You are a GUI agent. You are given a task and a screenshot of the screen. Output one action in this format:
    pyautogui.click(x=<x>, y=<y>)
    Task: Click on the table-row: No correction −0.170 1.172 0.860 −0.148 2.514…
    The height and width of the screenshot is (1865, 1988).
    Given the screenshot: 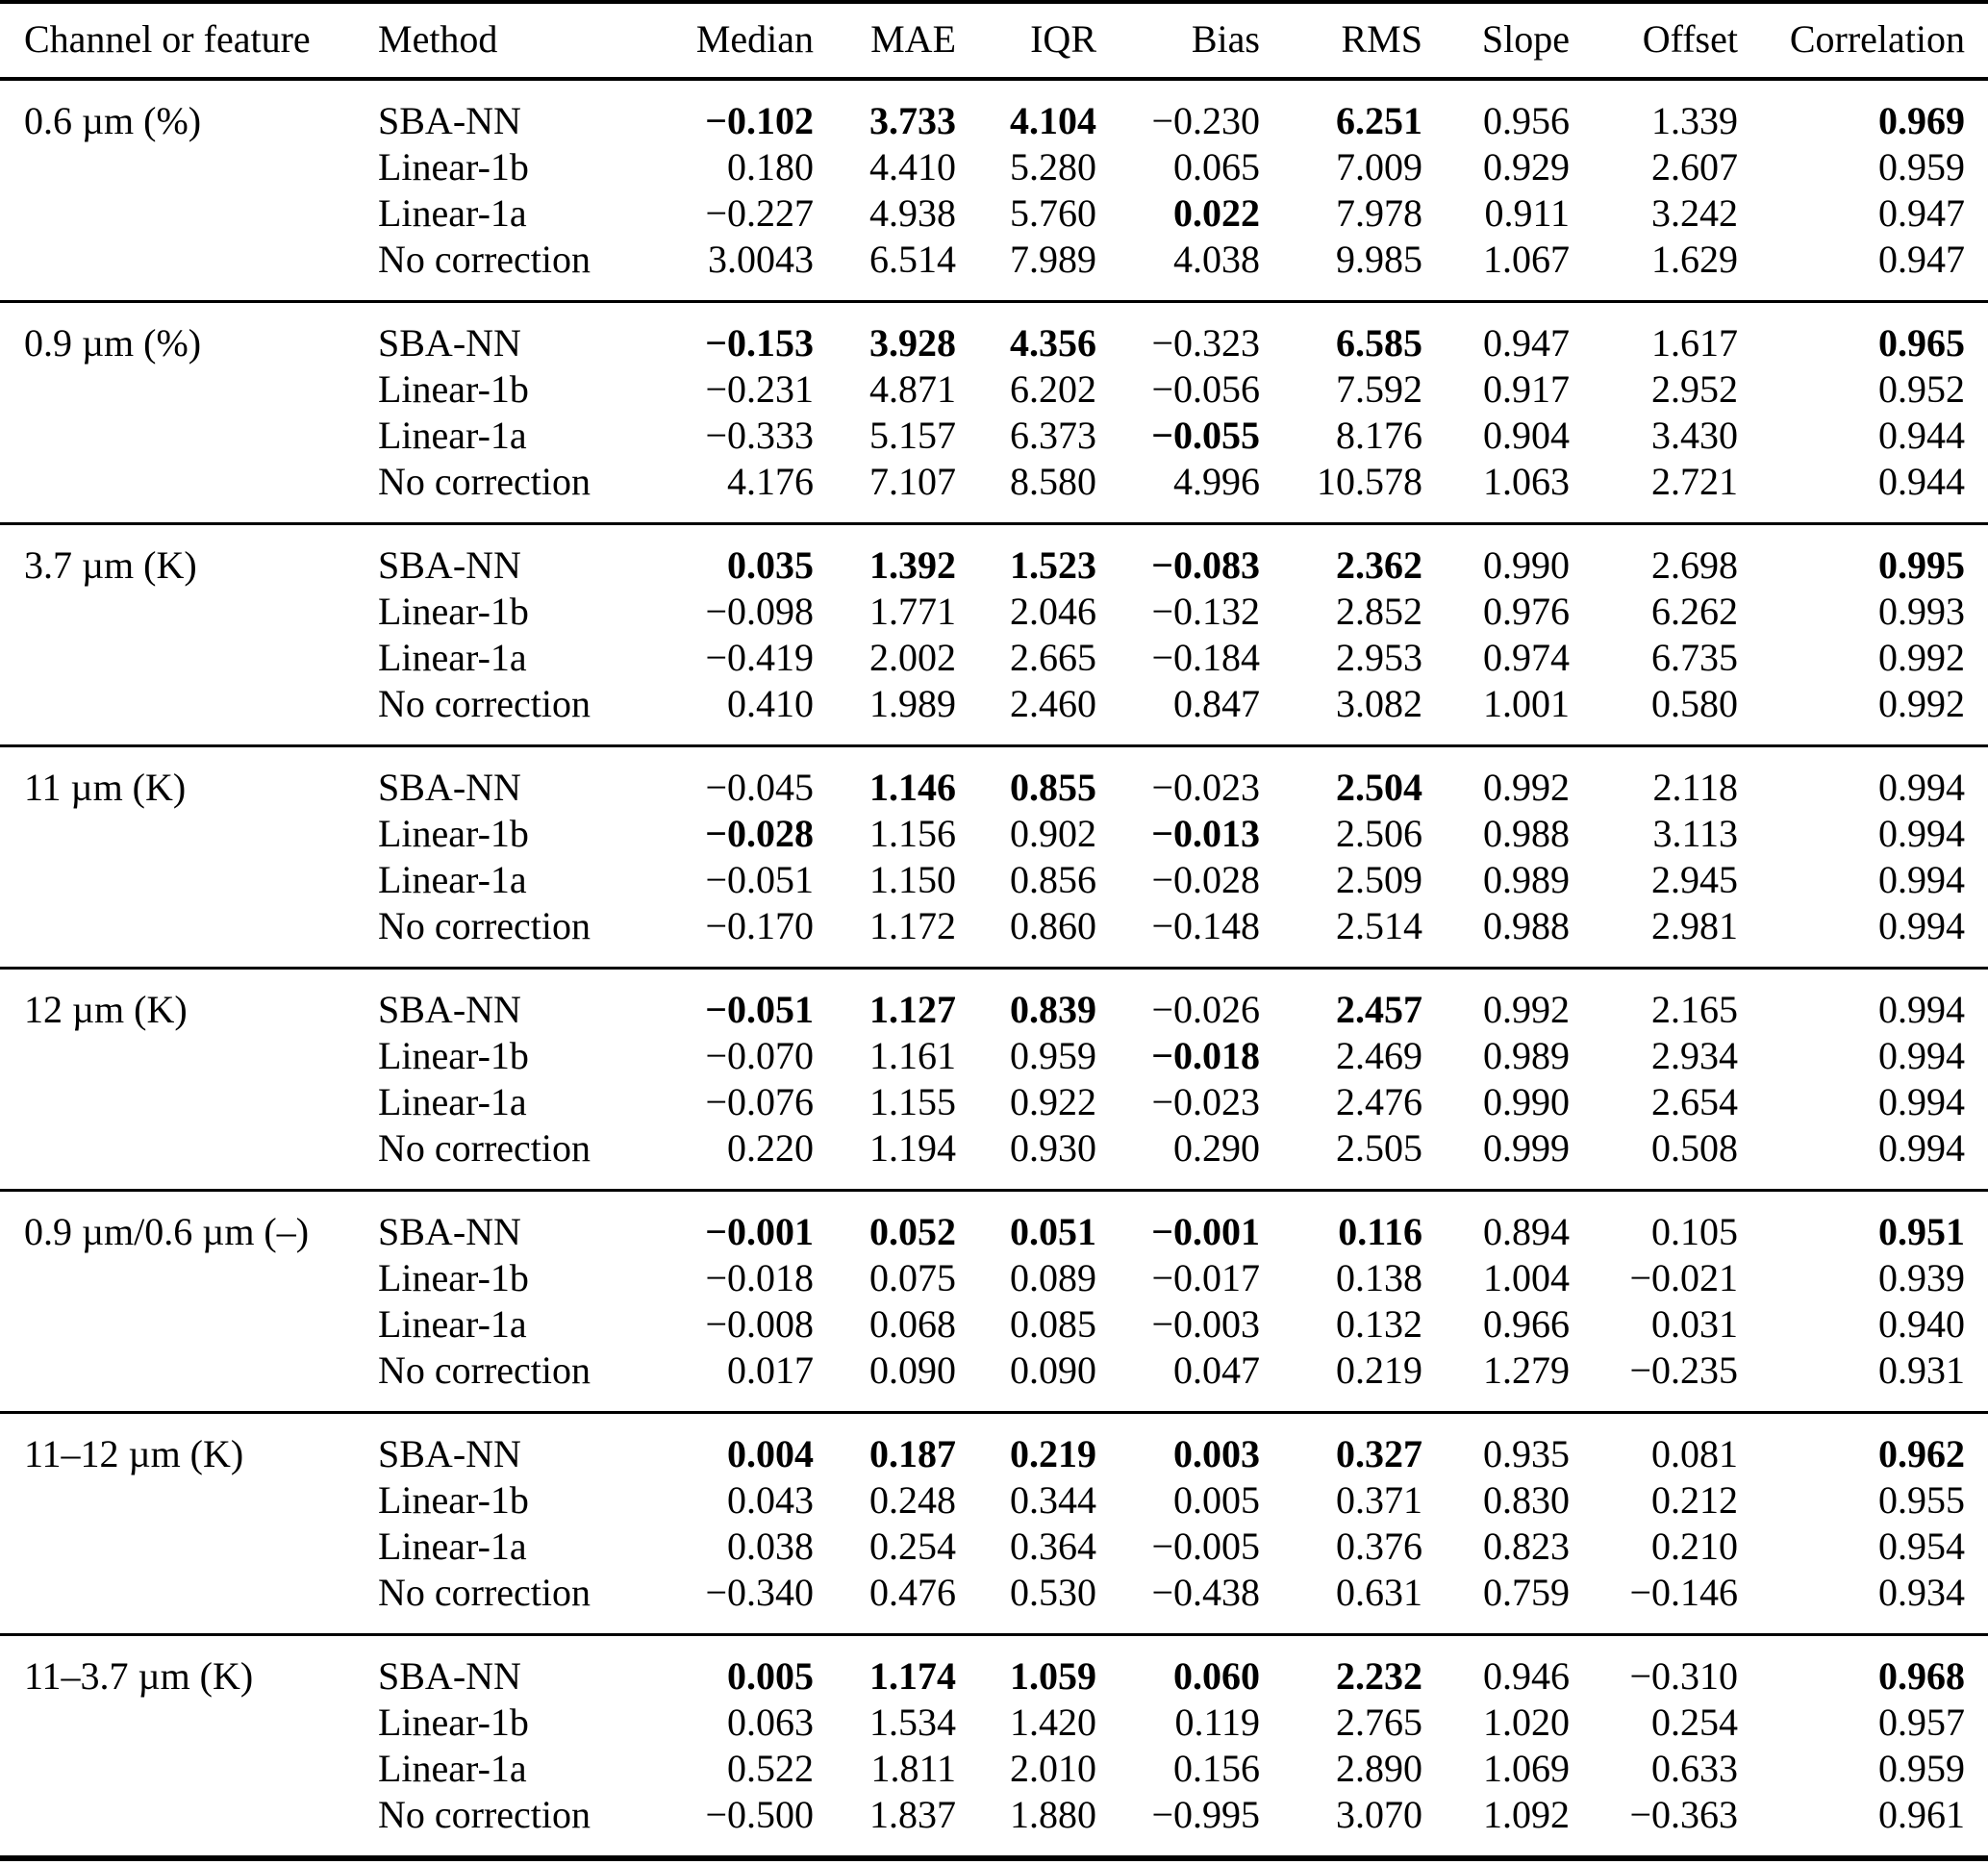 What is the action you would take?
    pyautogui.click(x=994, y=936)
    